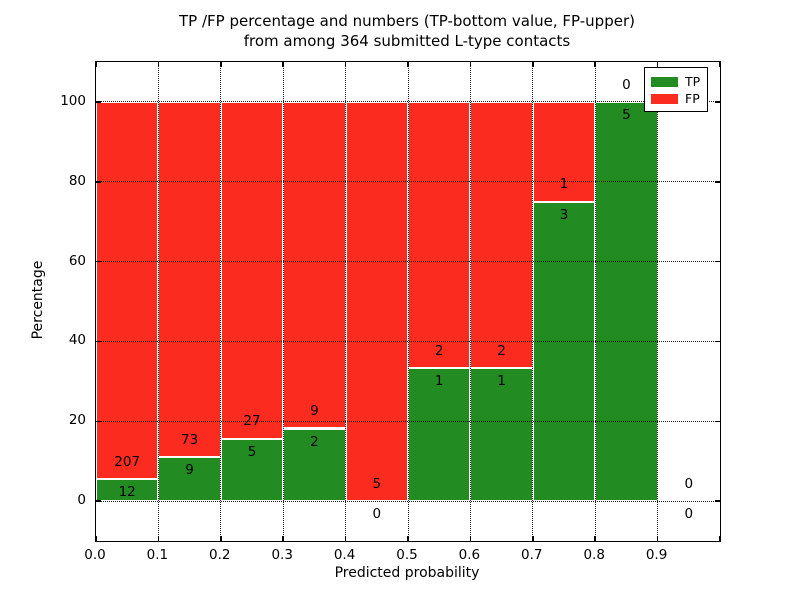  I want to click on tp-count-label: 9, so click(189, 470).